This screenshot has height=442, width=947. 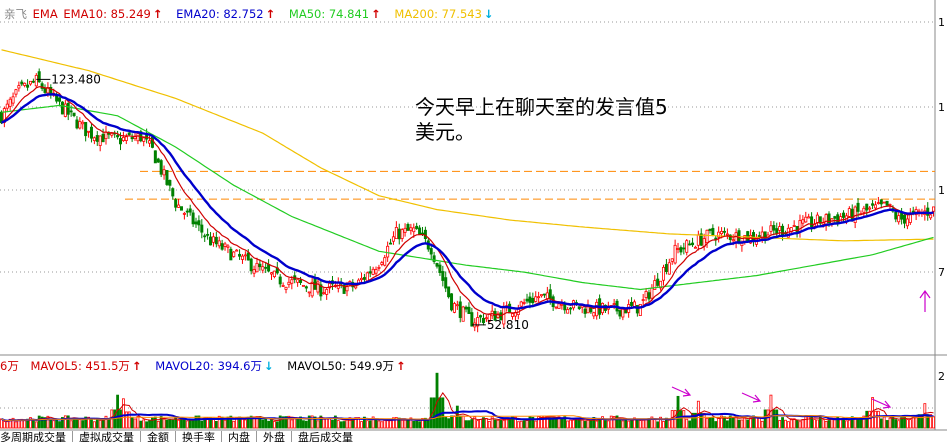 I want to click on chat-annotation: 今天早上在聊天室的发言值5 美元。, so click(x=585, y=120).